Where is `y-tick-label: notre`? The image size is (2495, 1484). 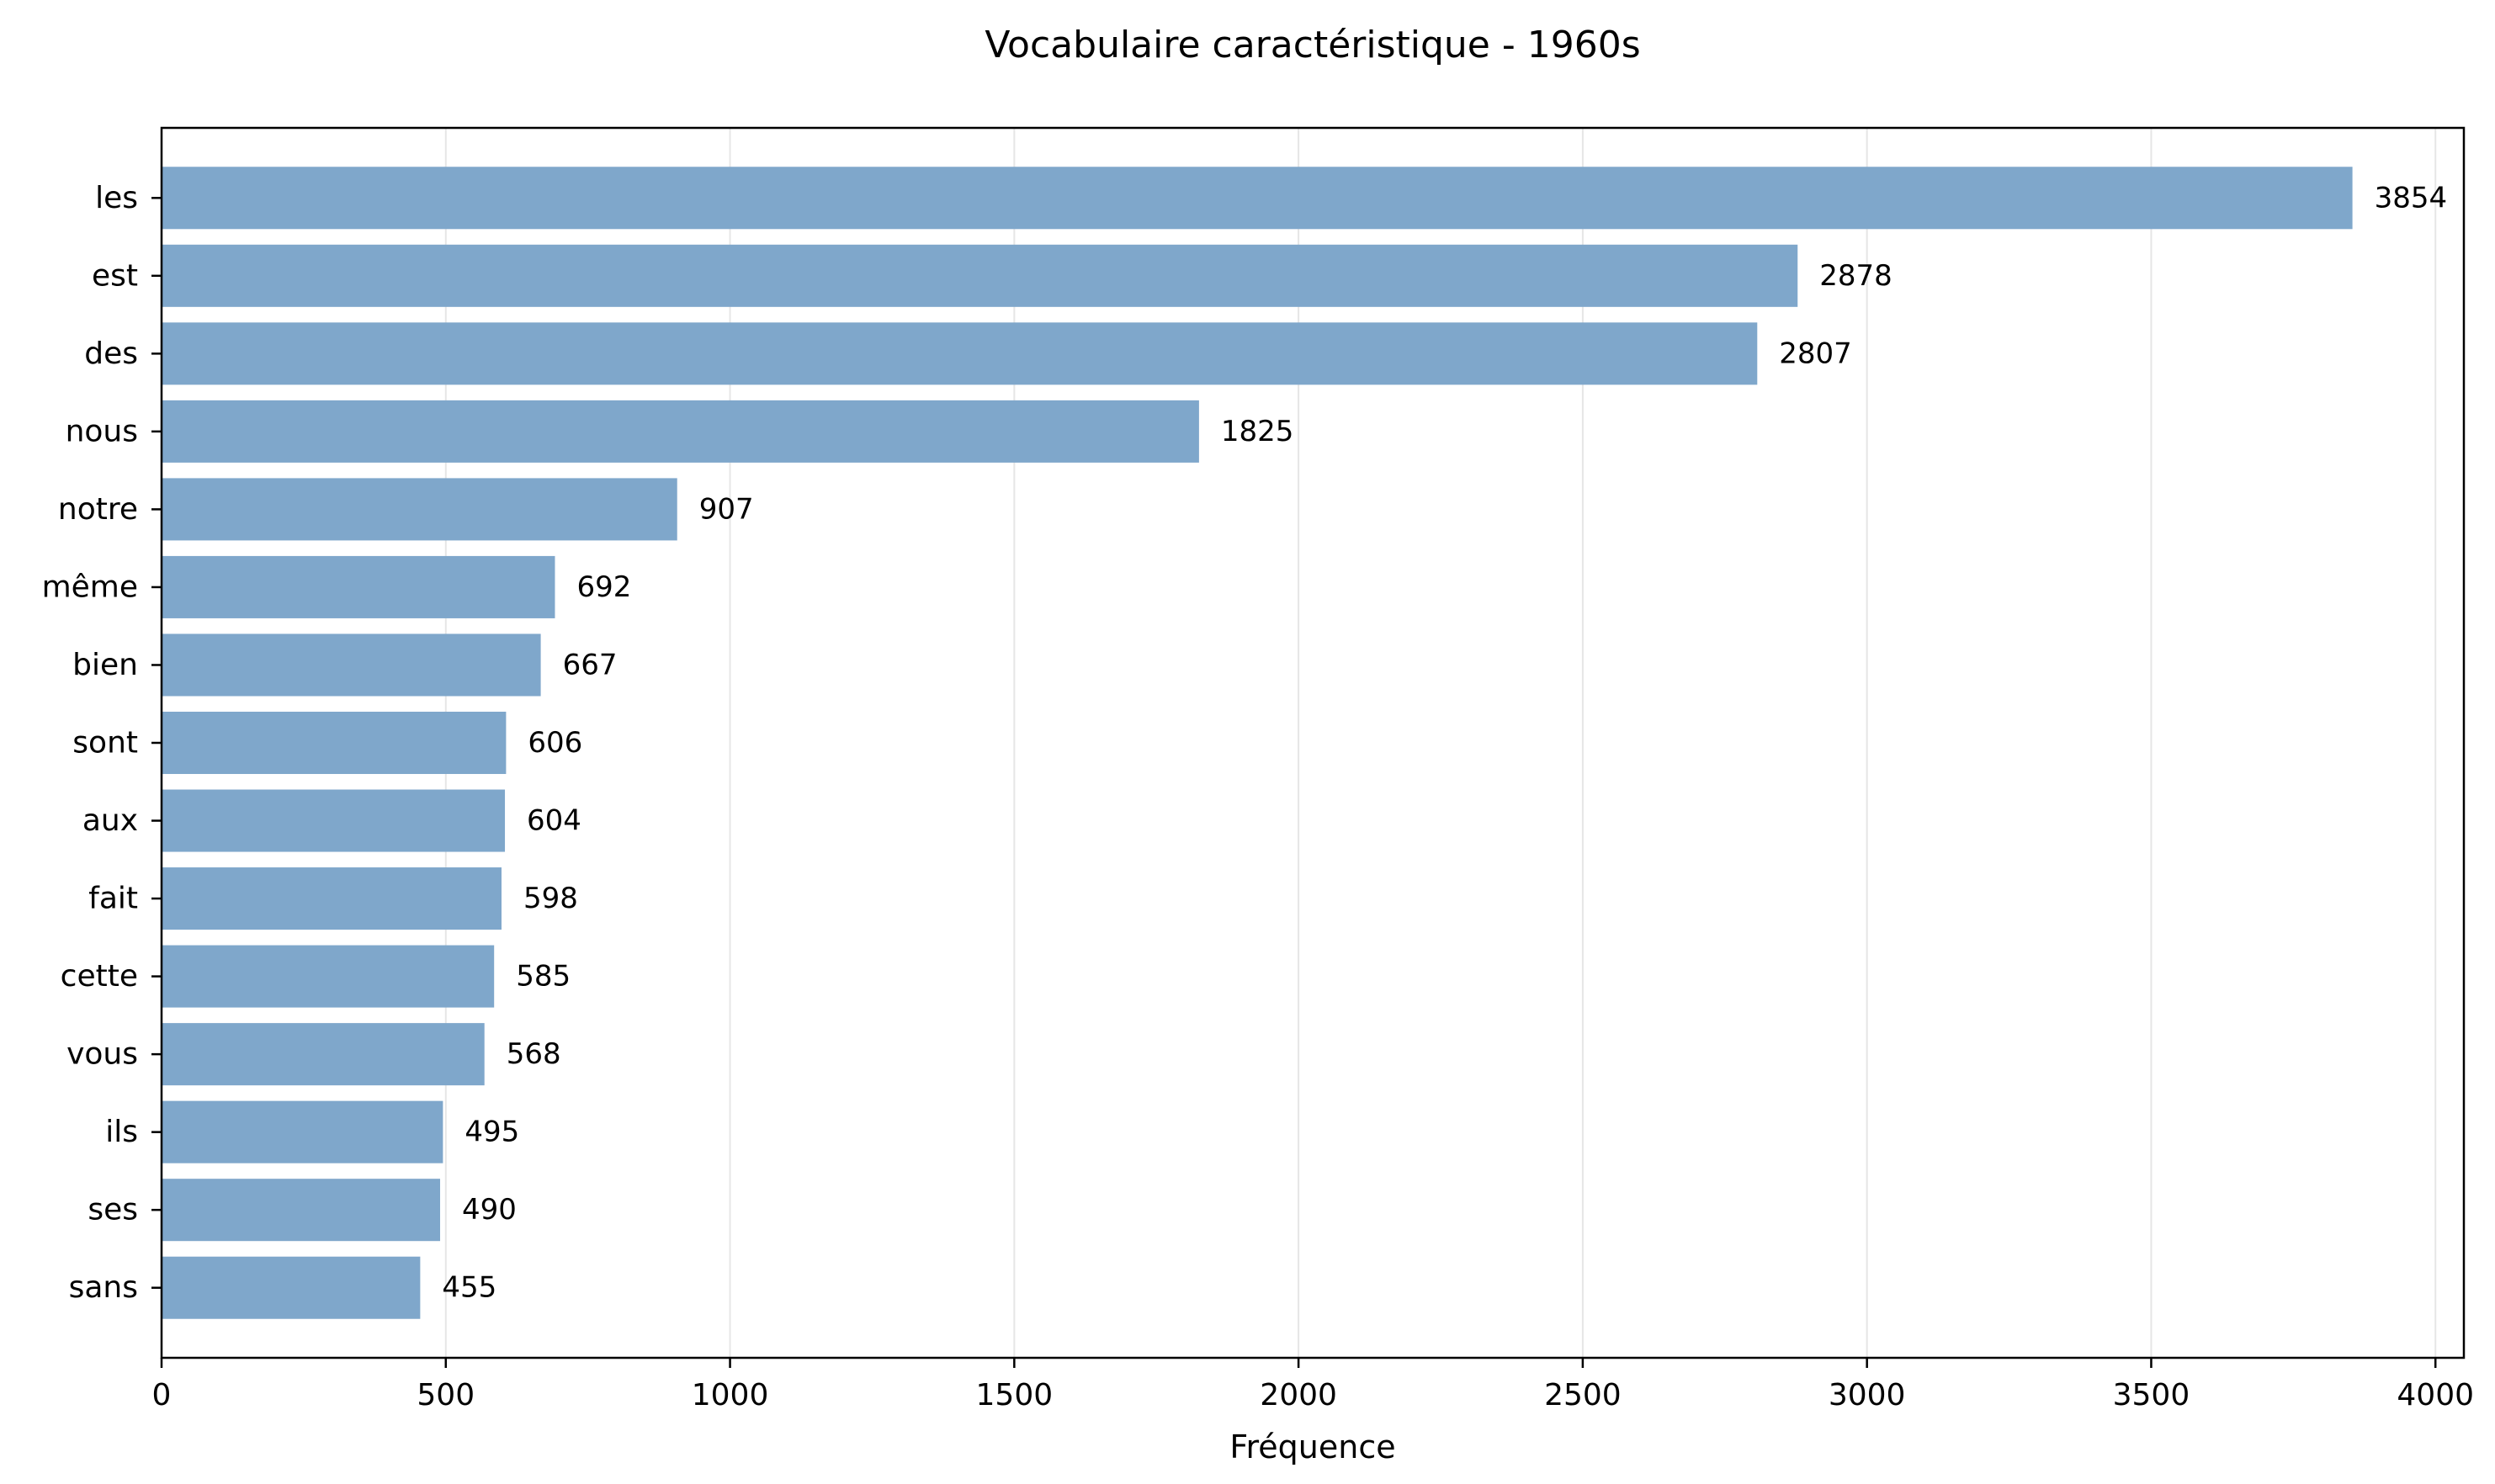 y-tick-label: notre is located at coordinates (98, 509).